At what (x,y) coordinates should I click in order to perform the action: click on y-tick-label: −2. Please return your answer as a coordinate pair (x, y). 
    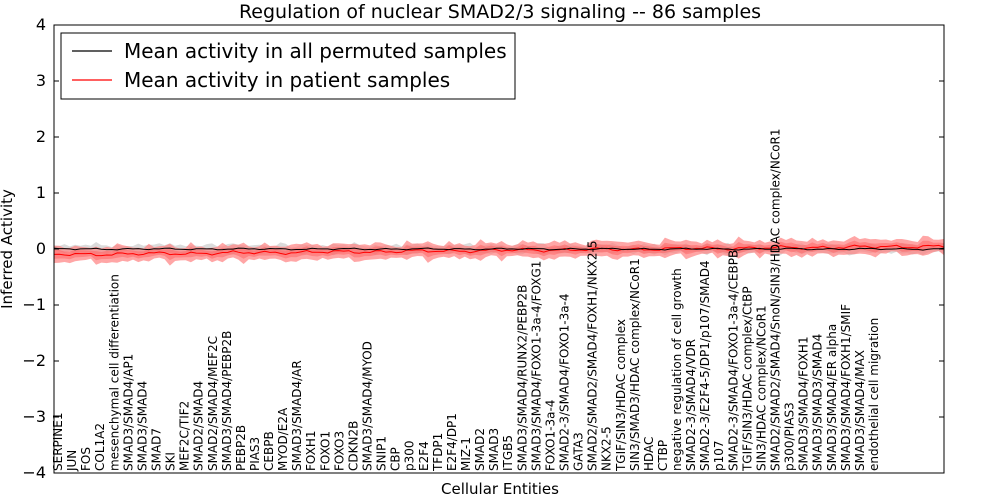
    Looking at the image, I should click on (34, 360).